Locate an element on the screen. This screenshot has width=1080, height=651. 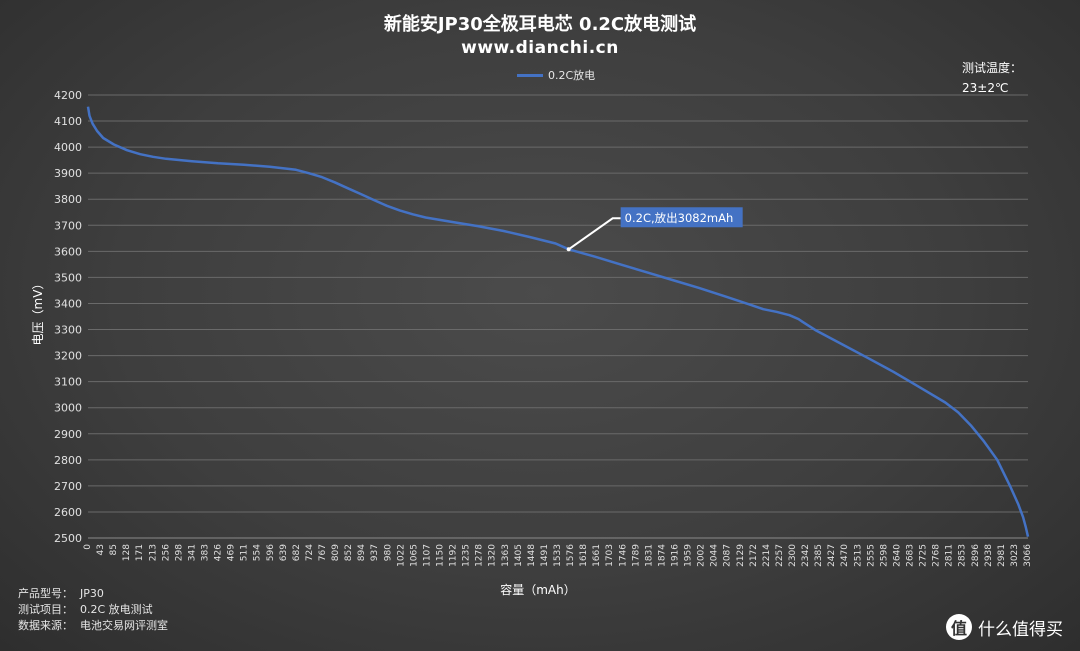
y-axis-label: 电压（mV） is located at coordinates (38, 312).